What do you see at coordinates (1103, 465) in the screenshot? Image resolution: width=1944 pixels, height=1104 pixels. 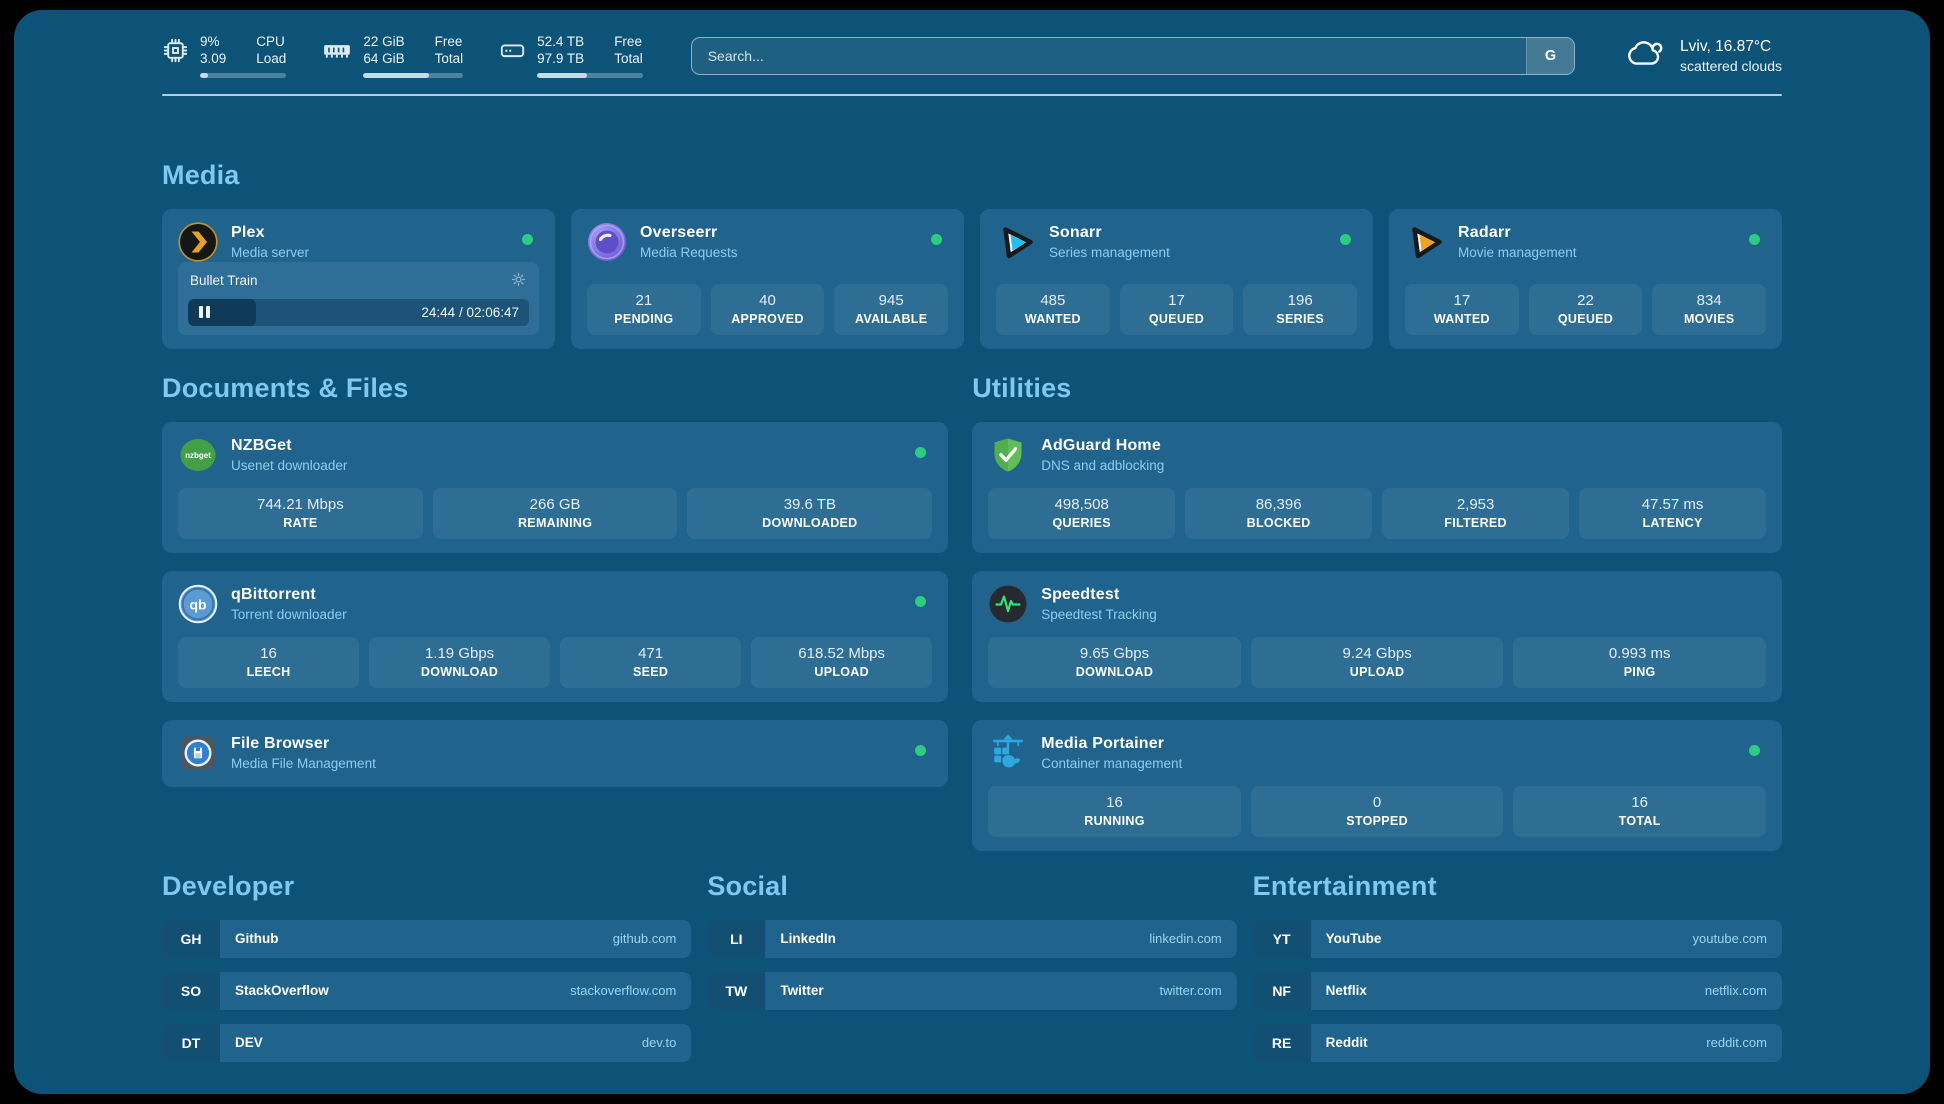 I see `app-subtitle: DNS and adblocking` at bounding box center [1103, 465].